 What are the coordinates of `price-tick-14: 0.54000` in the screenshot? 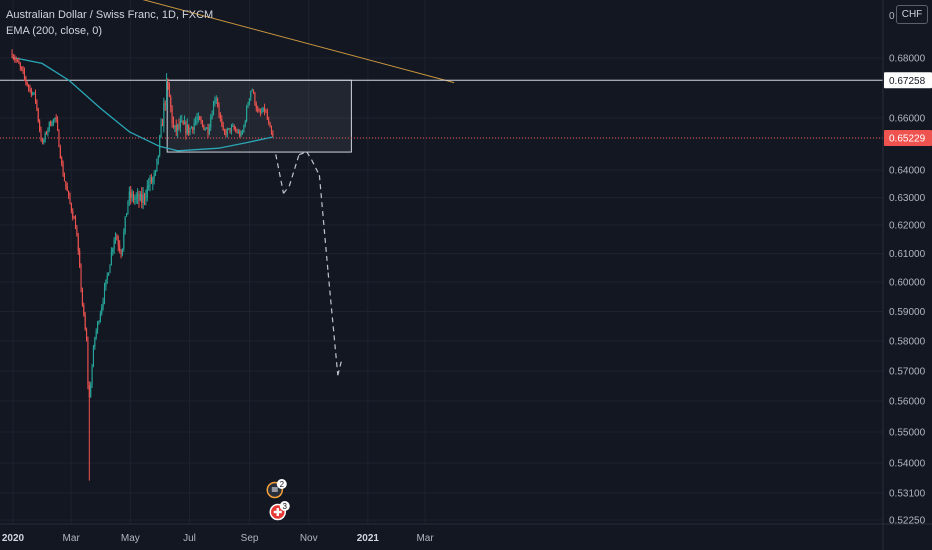 It's located at (907, 464).